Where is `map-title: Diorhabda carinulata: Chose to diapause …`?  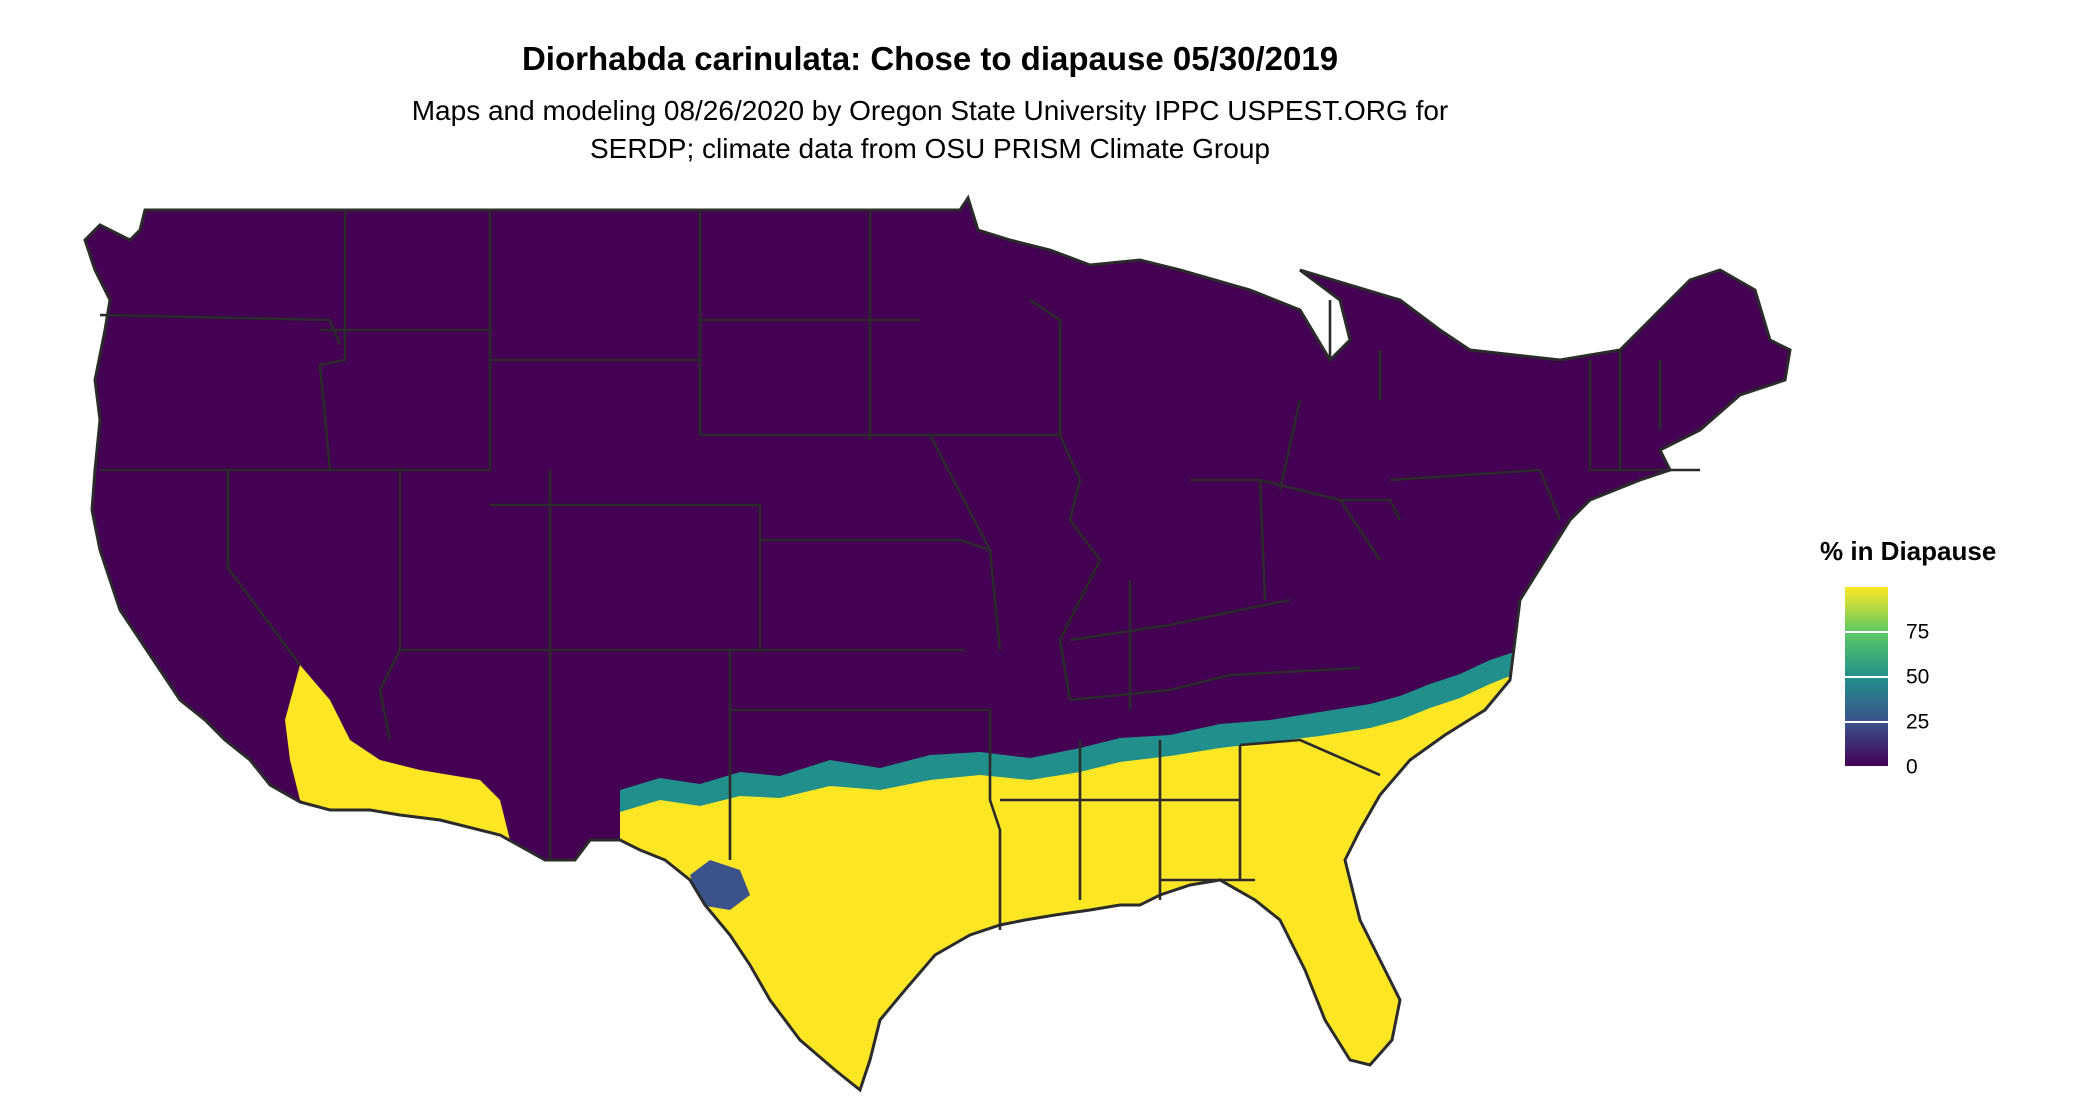
map-title: Diorhabda carinulata: Chose to diapause … is located at coordinates (930, 58).